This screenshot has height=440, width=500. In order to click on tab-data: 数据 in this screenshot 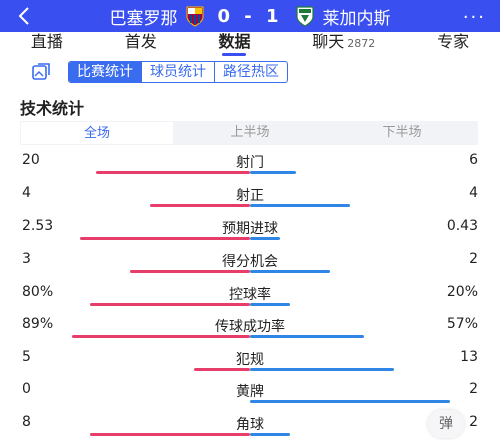, I will do `click(234, 44)`.